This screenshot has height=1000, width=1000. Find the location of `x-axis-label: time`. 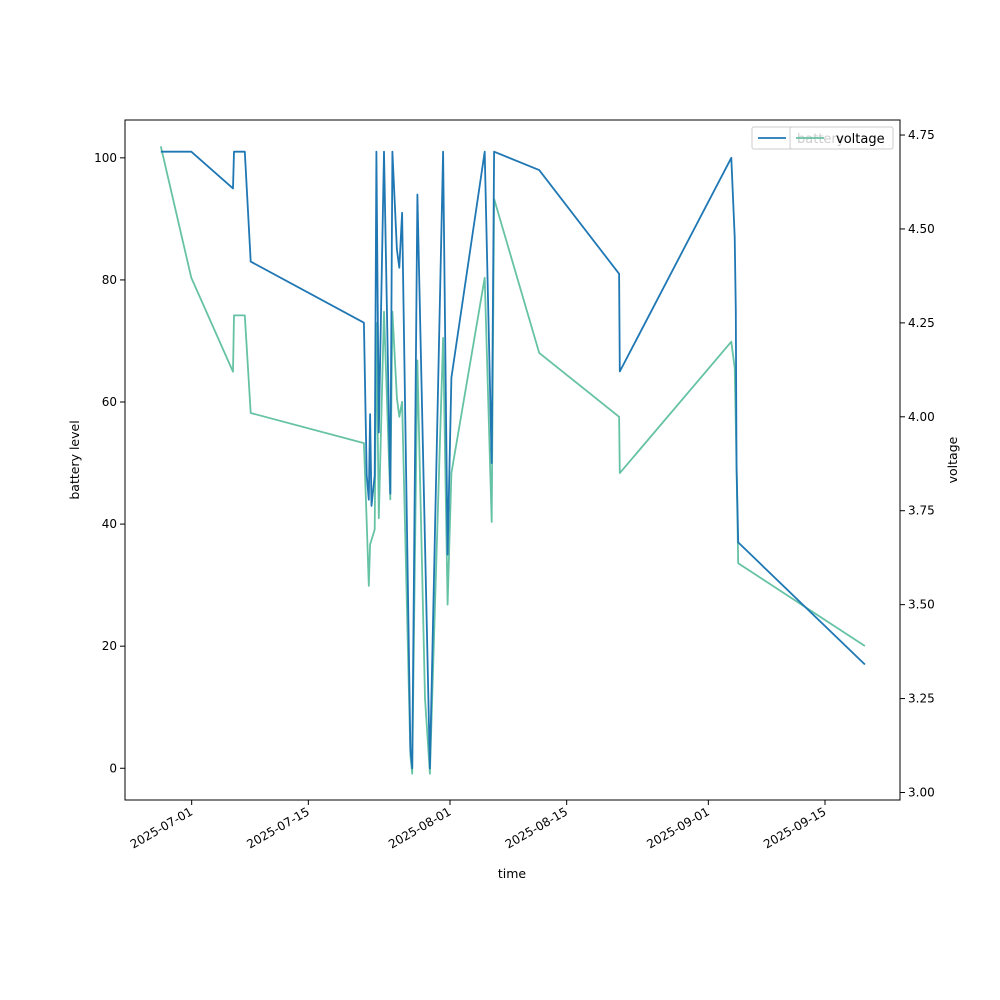

x-axis-label: time is located at coordinates (512, 873).